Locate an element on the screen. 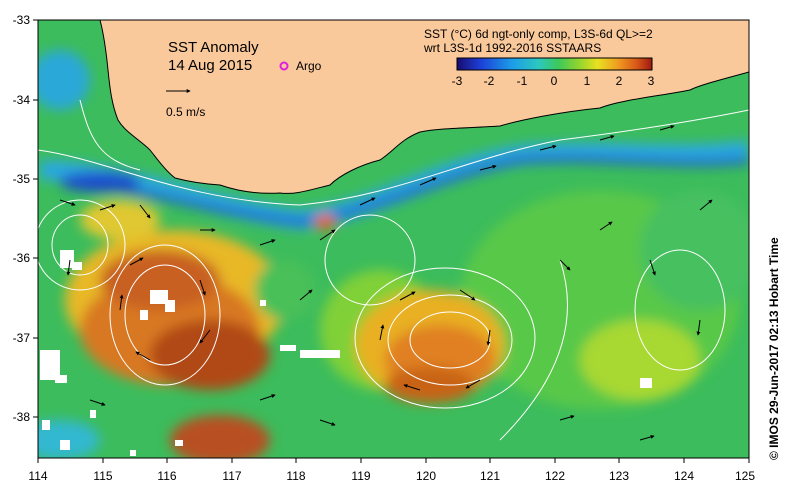 The image size is (790, 497). velocity-scale: 0.5 m/s is located at coordinates (185, 104).